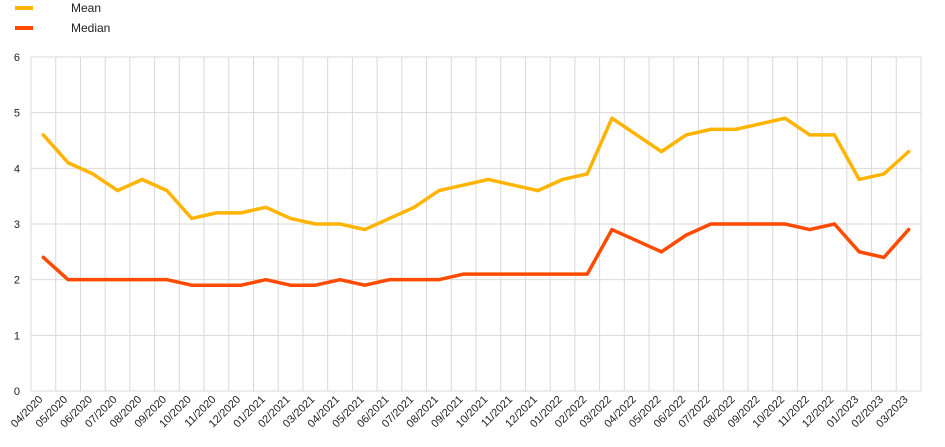 The width and height of the screenshot is (945, 447). What do you see at coordinates (17, 58) in the screenshot?
I see `y-tick-label: 6` at bounding box center [17, 58].